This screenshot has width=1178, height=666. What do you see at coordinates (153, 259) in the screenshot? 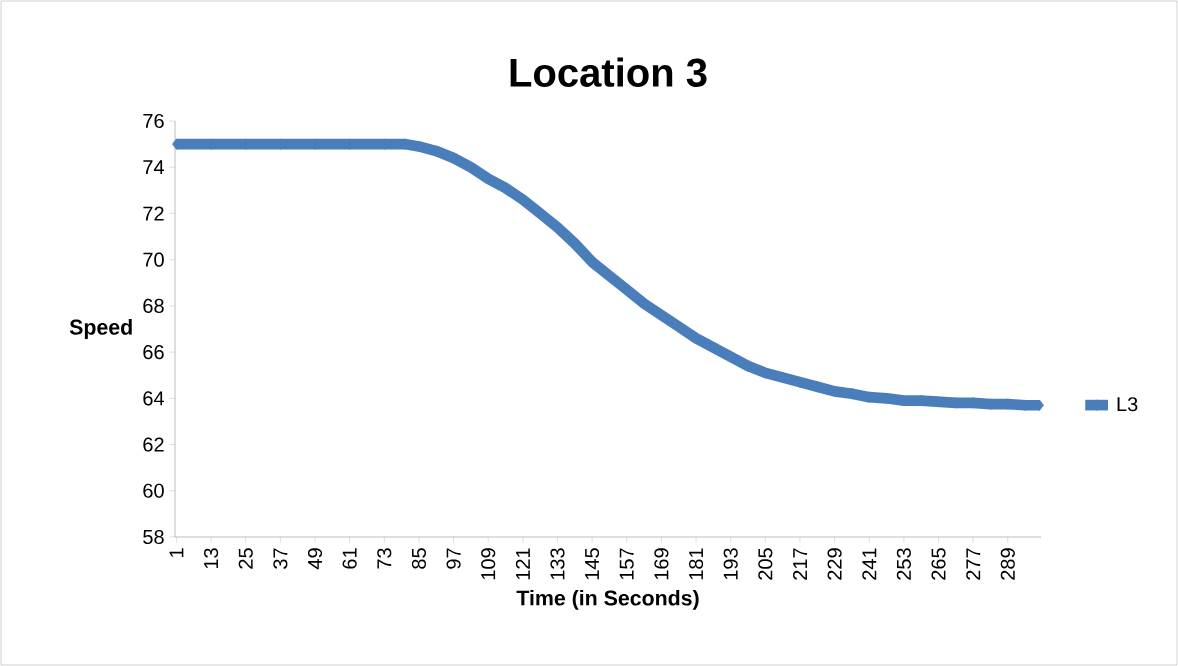
I see `y-tick-label: 70` at bounding box center [153, 259].